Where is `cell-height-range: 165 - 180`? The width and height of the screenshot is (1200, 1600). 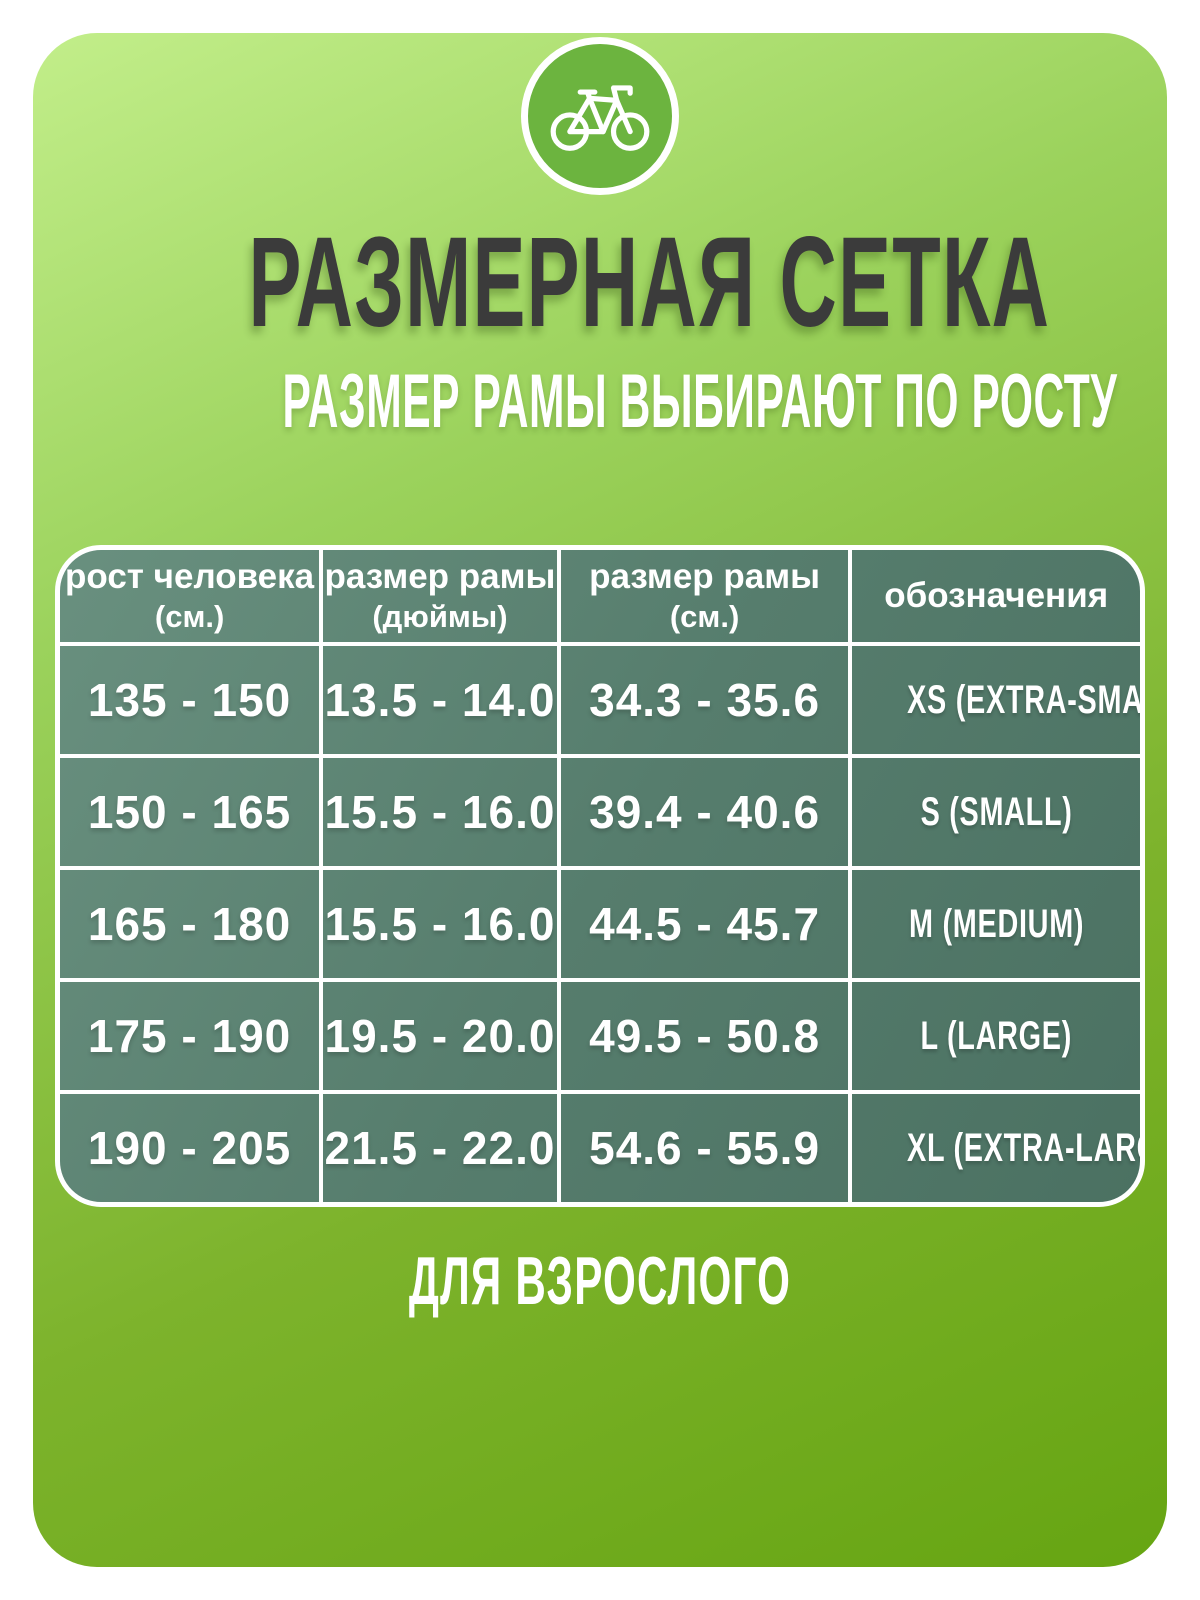
cell-height-range: 165 - 180 is located at coordinates (190, 922).